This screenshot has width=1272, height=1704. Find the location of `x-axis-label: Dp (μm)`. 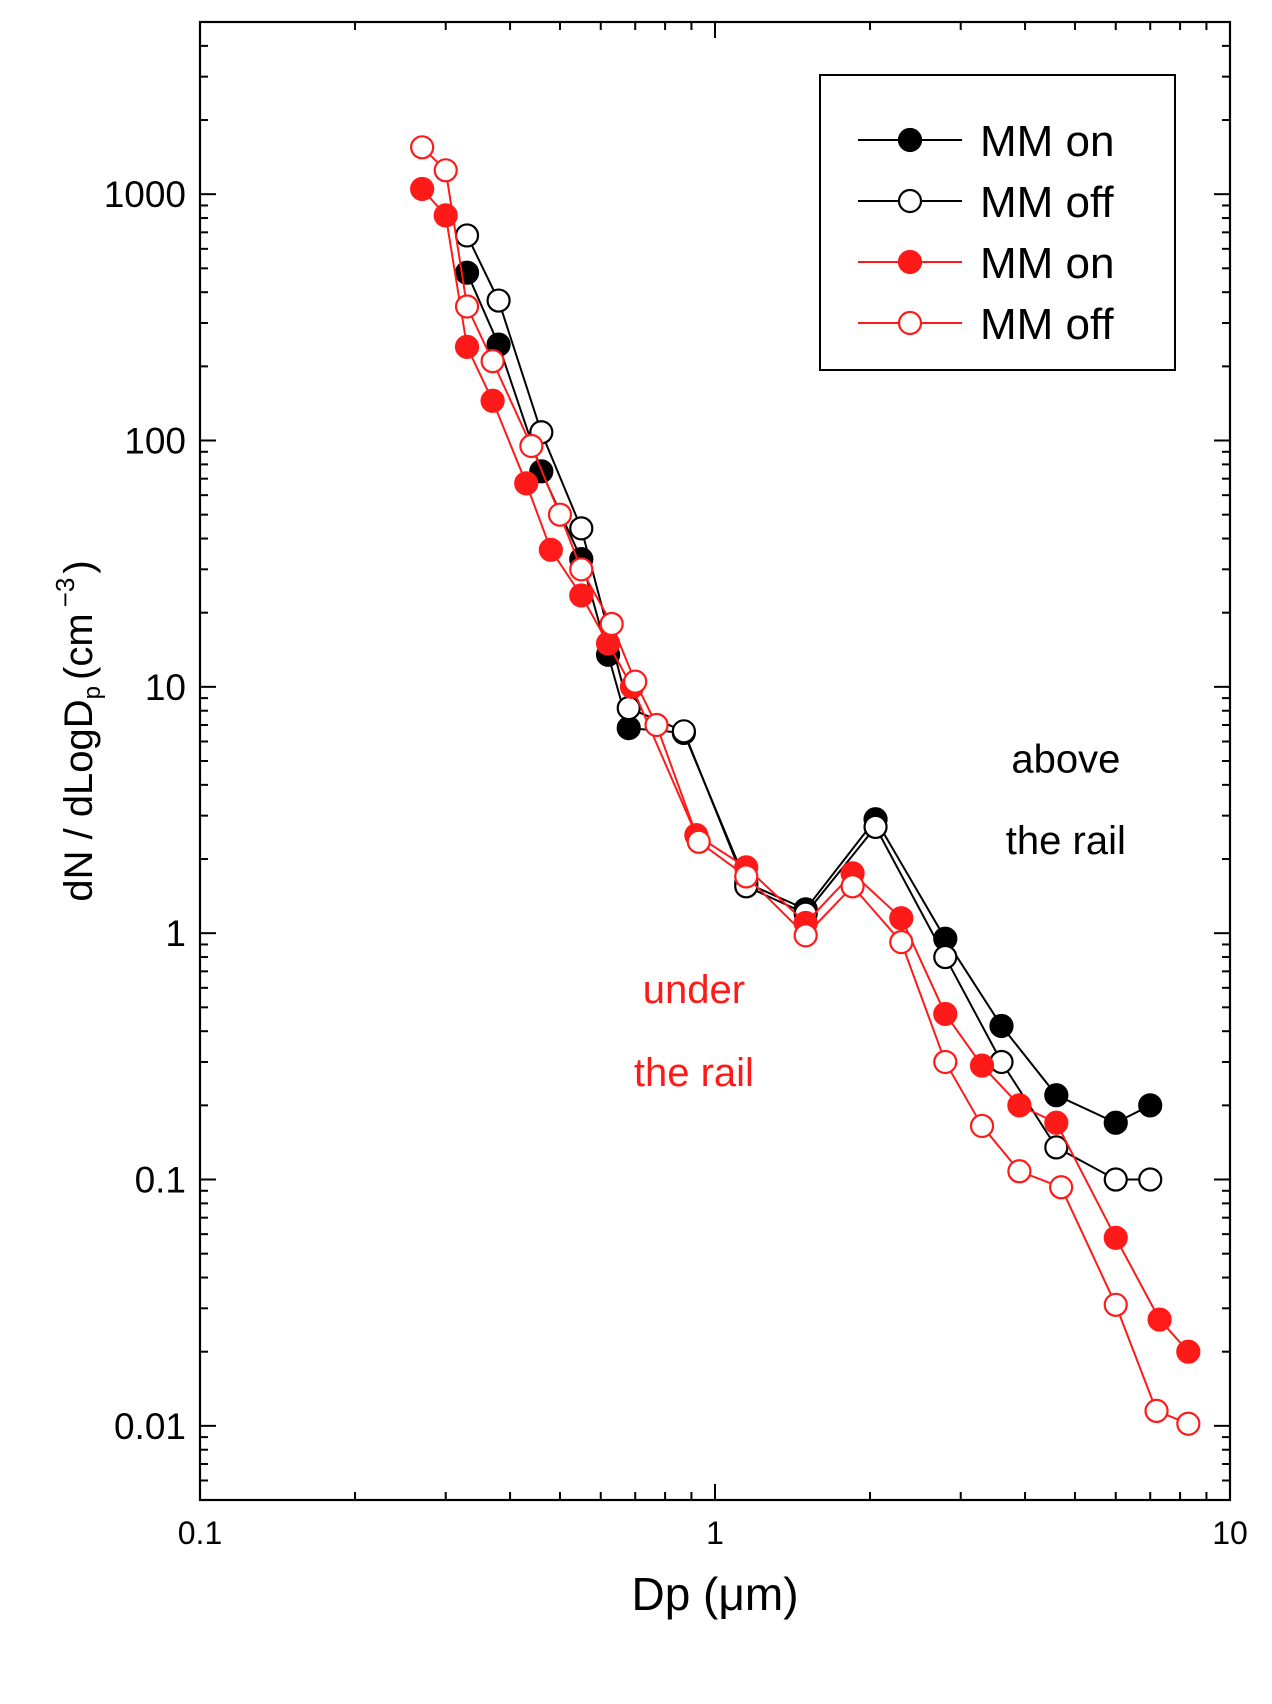

x-axis-label: Dp (μm) is located at coordinates (714, 1594).